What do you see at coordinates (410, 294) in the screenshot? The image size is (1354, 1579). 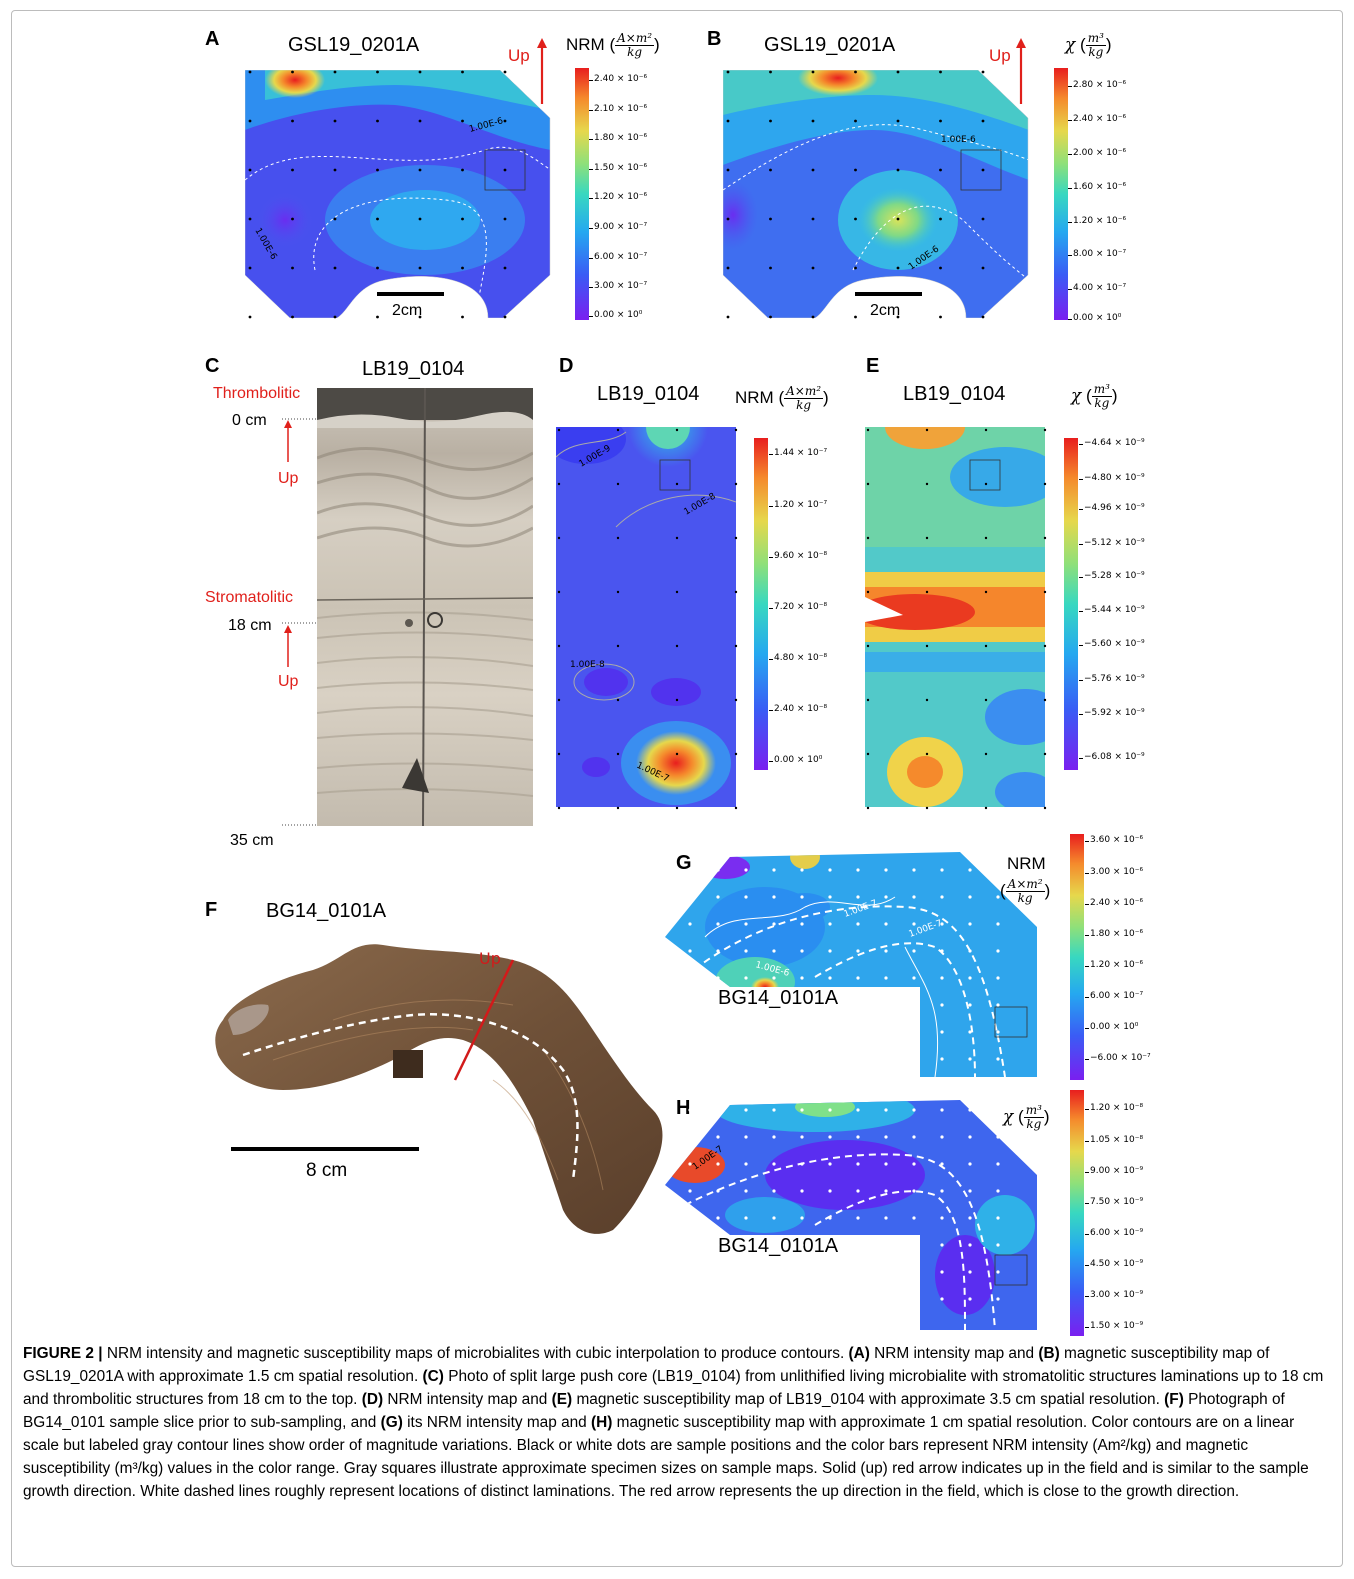 I see `panel-a-scale-bar` at bounding box center [410, 294].